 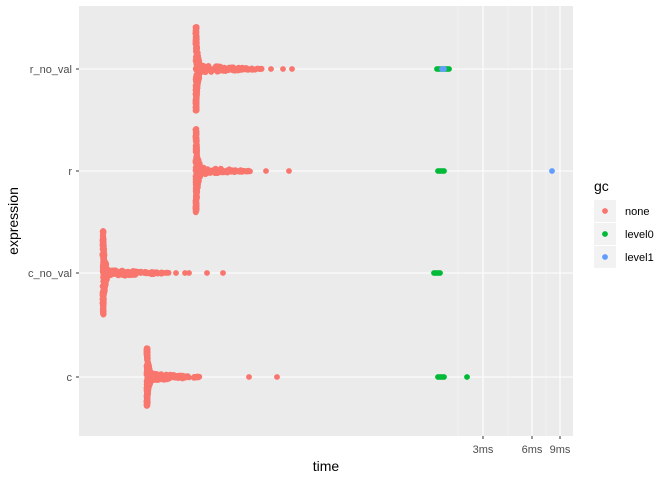 What do you see at coordinates (483, 450) in the screenshot?
I see `x-tick-label: 3ms` at bounding box center [483, 450].